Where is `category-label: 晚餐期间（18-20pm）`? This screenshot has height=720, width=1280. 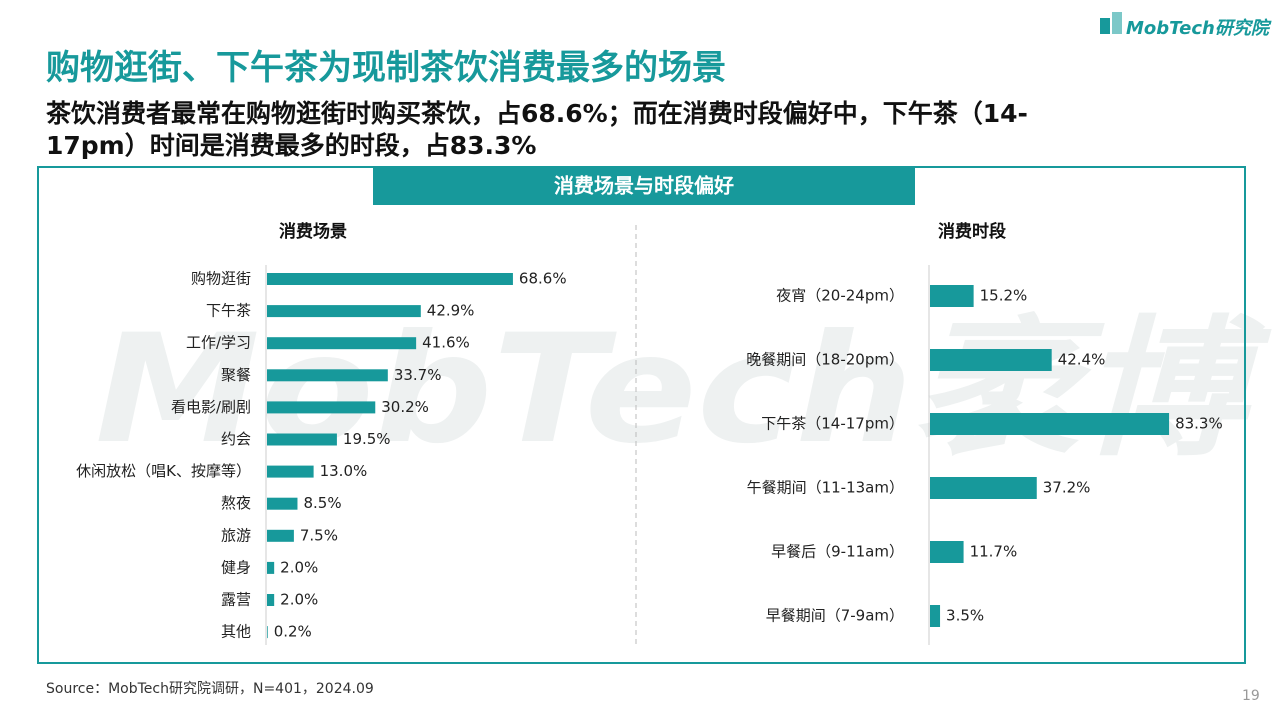 category-label: 晚餐期间（18-20pm） is located at coordinates (825, 360).